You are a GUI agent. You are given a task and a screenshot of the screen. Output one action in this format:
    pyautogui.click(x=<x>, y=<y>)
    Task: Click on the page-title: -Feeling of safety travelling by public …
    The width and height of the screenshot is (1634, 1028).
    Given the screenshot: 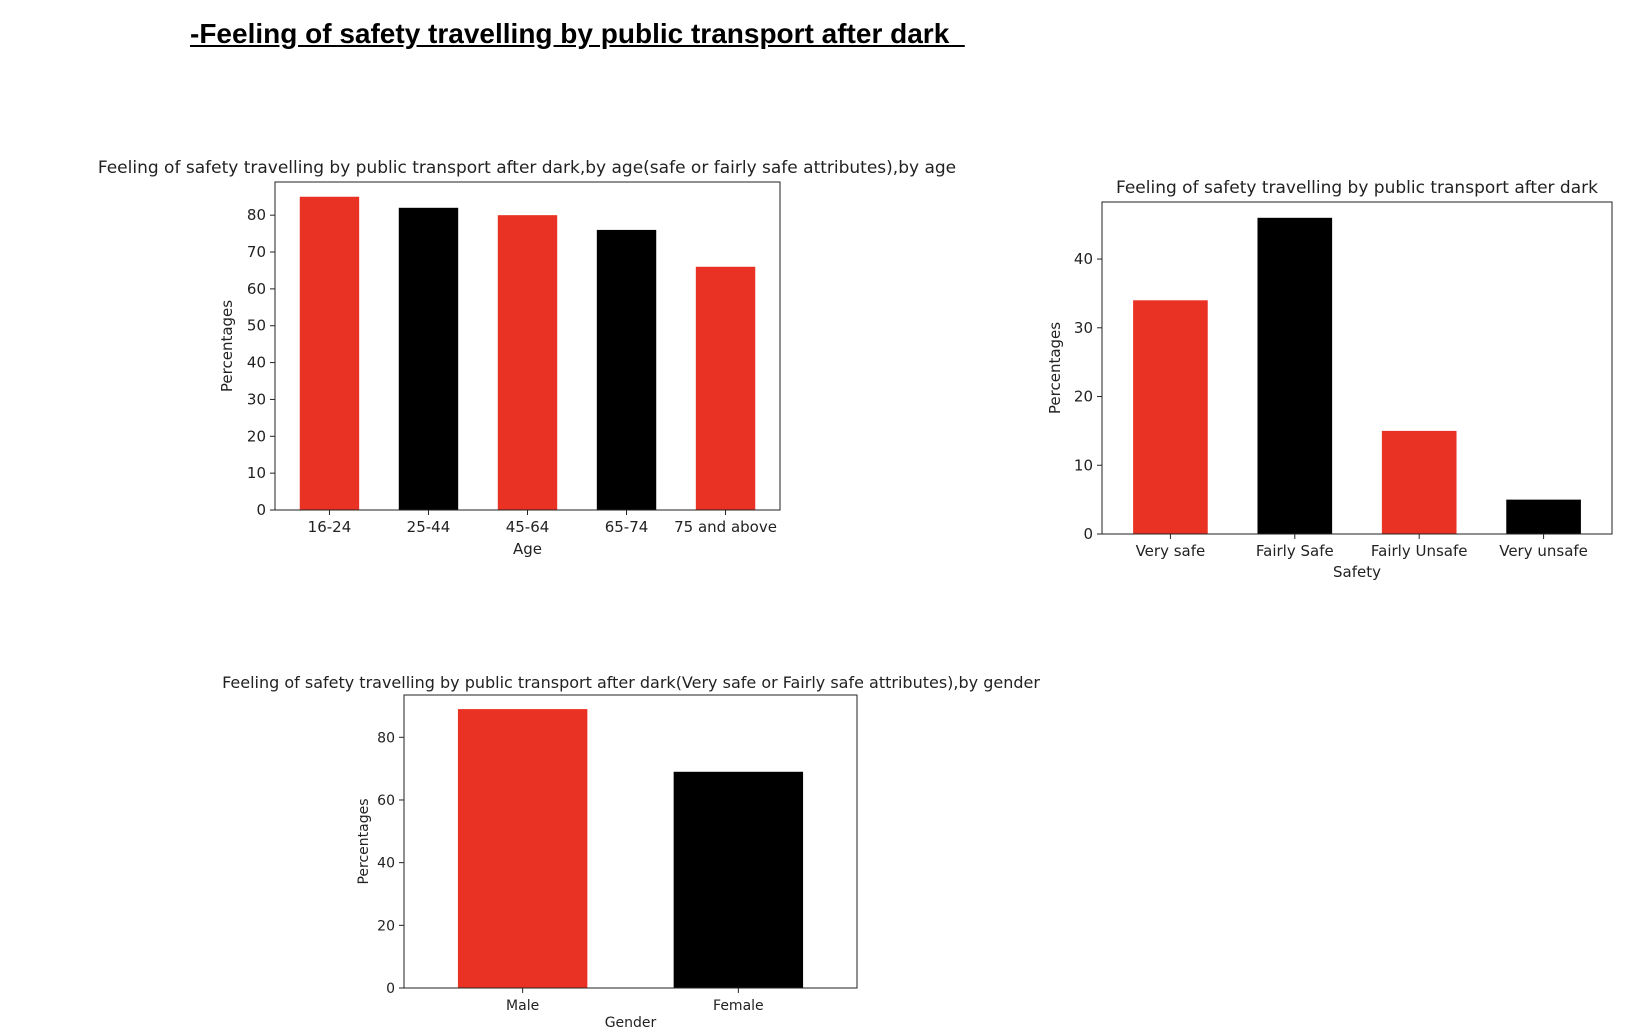 What is the action you would take?
    pyautogui.click(x=577, y=33)
    